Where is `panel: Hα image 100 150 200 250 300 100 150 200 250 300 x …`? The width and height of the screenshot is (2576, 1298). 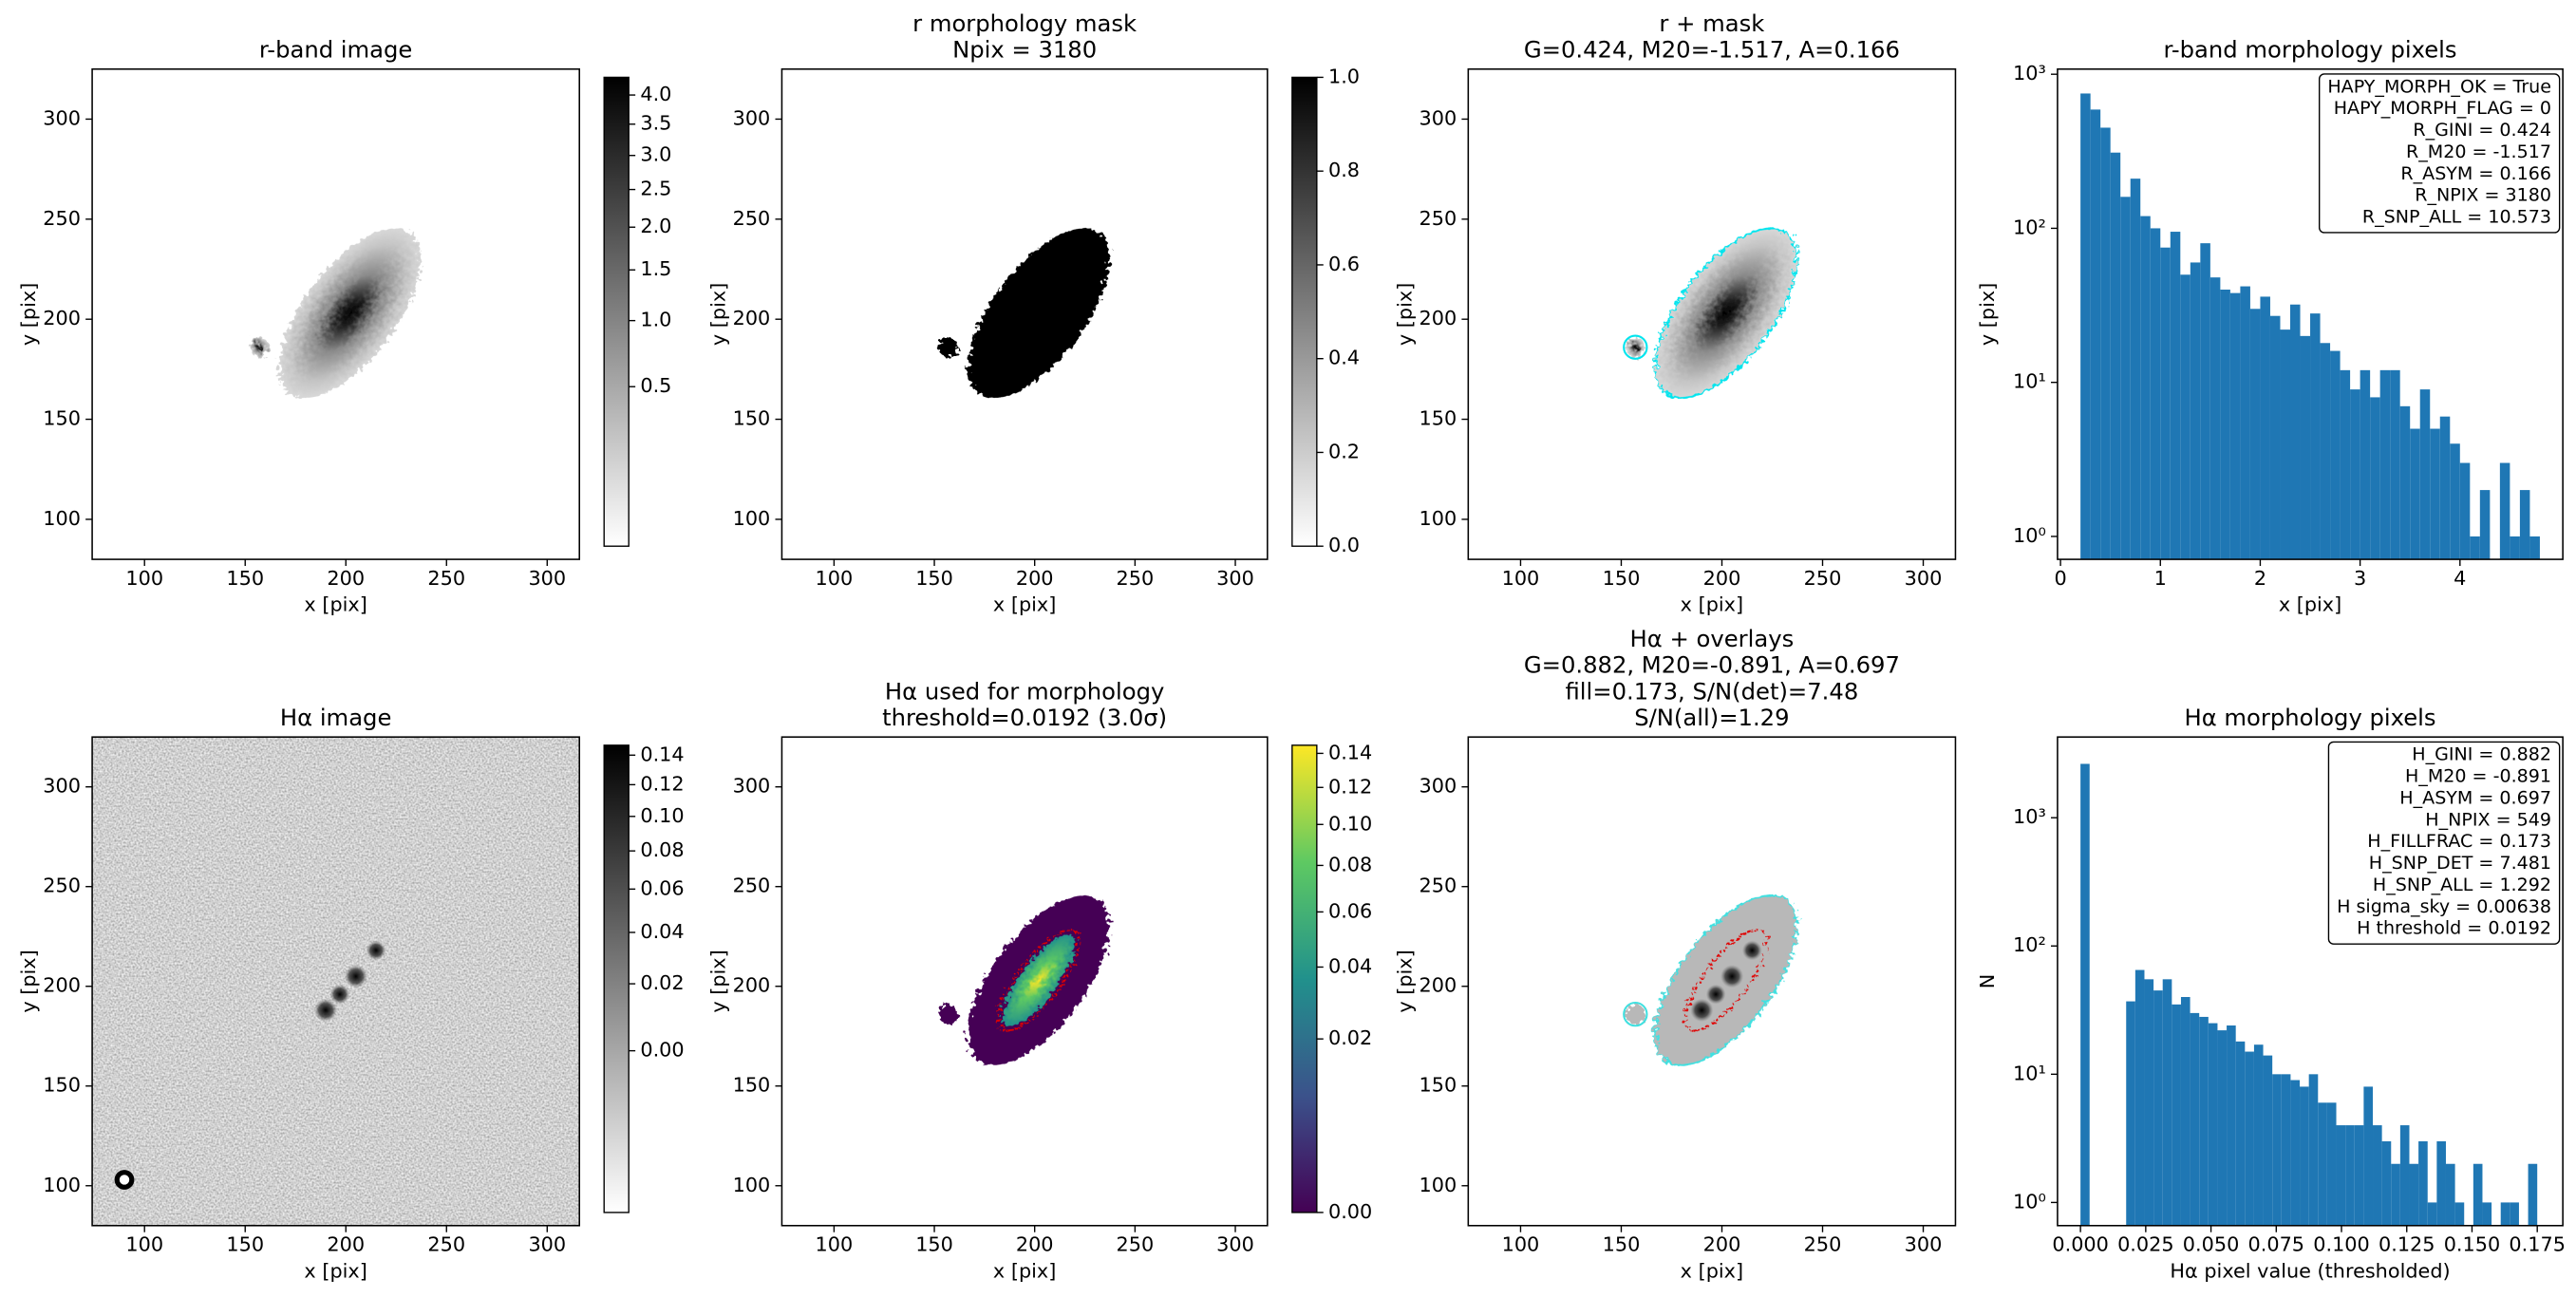 panel: Hα image 100 150 200 250 300 100 150 200 250 300 x … is located at coordinates (350, 993).